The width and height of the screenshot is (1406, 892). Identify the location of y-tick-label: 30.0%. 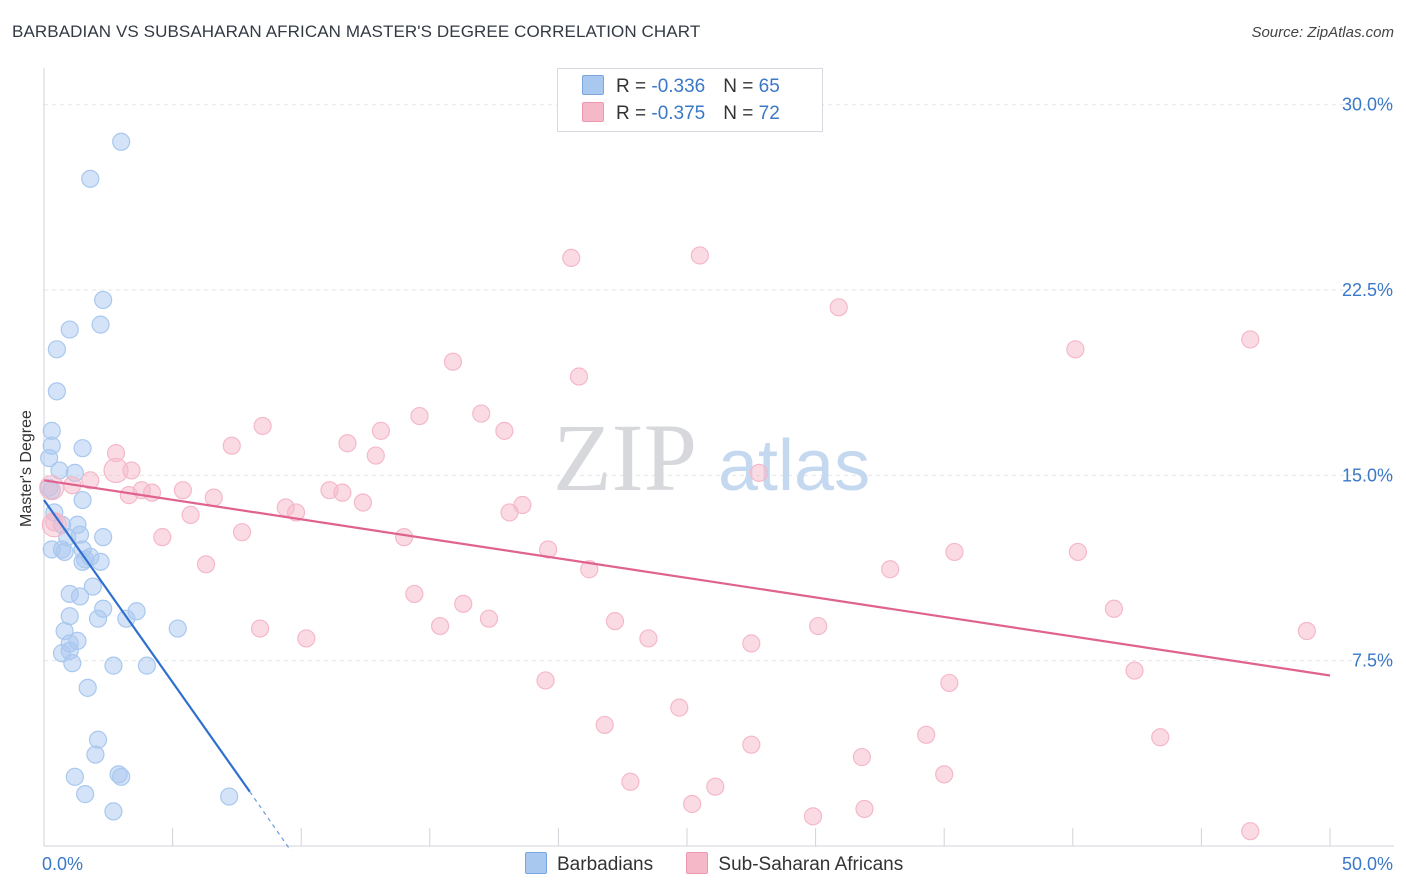
(1367, 105).